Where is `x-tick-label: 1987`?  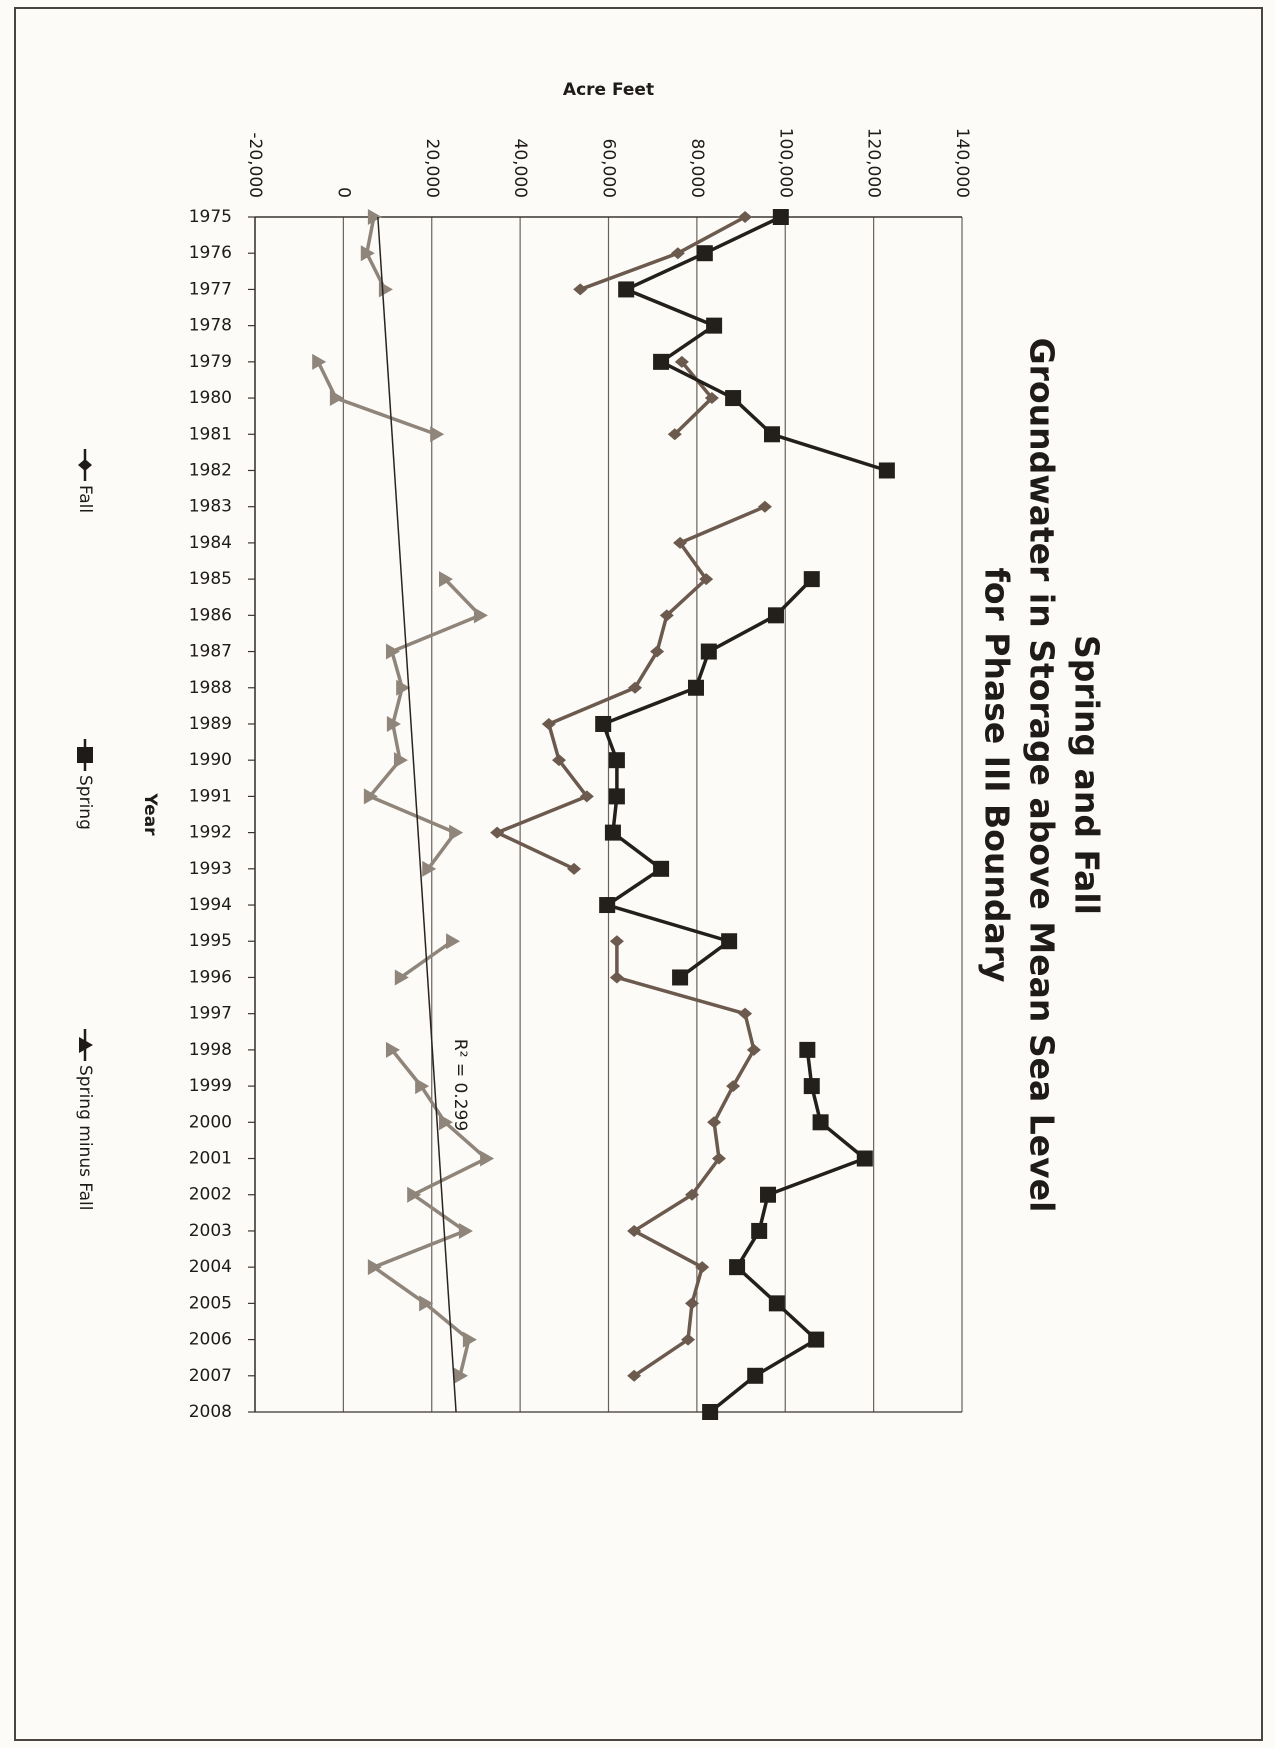
x-tick-label: 1987 is located at coordinates (210, 652).